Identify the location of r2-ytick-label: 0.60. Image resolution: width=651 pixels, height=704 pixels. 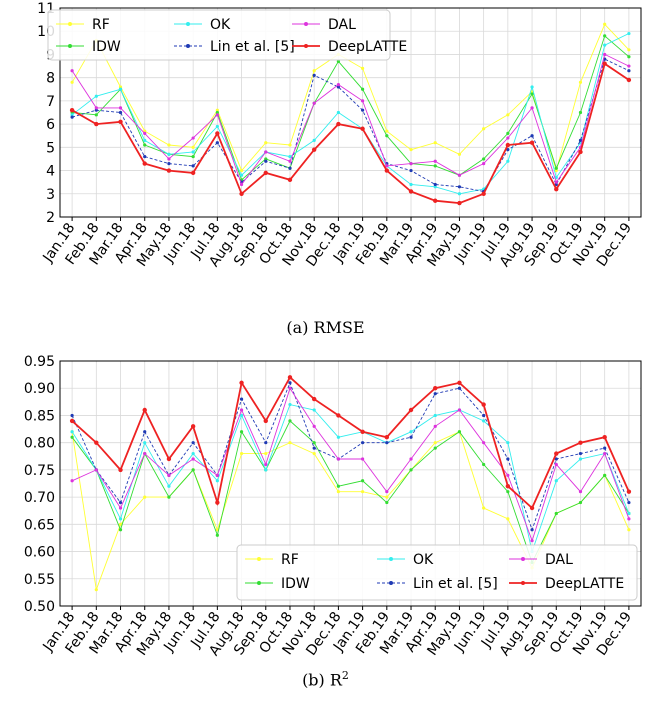
(39, 553).